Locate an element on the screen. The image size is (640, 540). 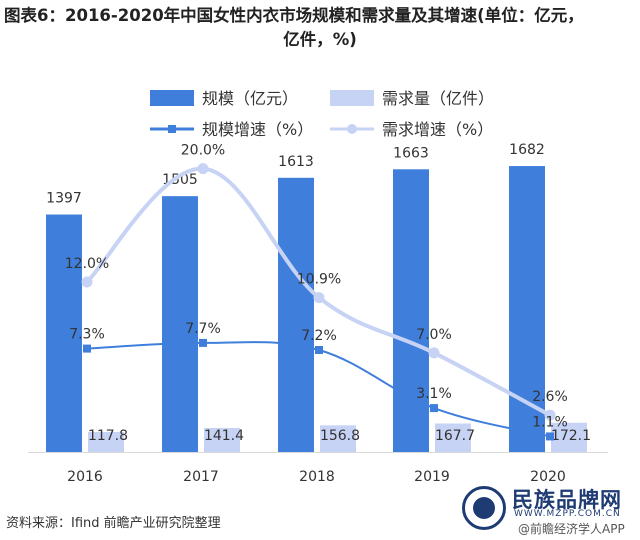
point-scale-growth-label-2017: 7.7% is located at coordinates (203, 329).